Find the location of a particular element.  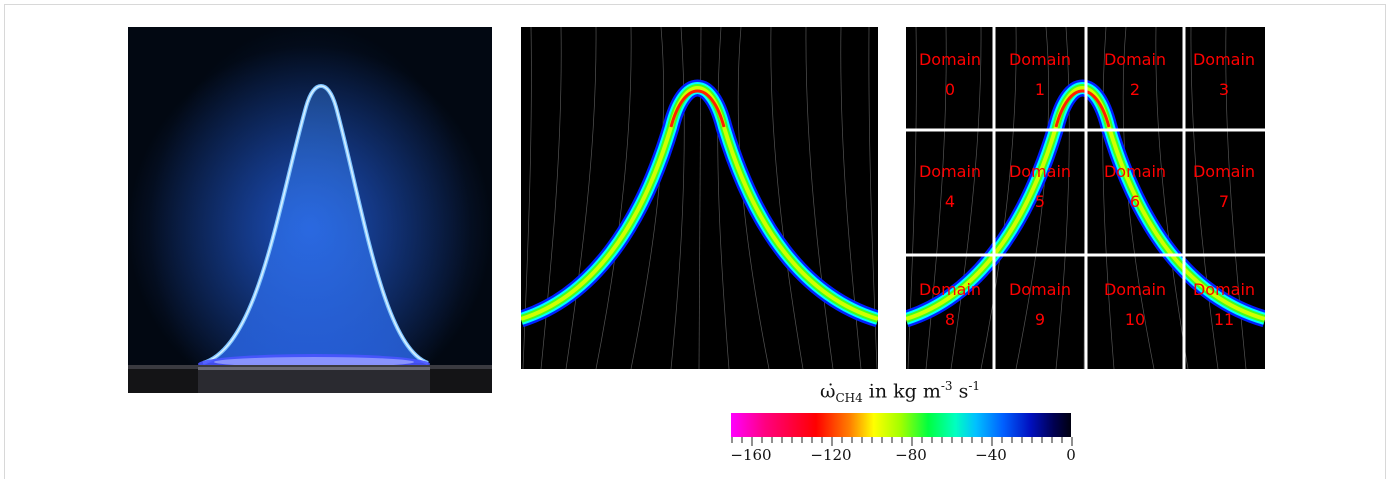

colorbar-title-exponent-1: -3 is located at coordinates (946, 386).